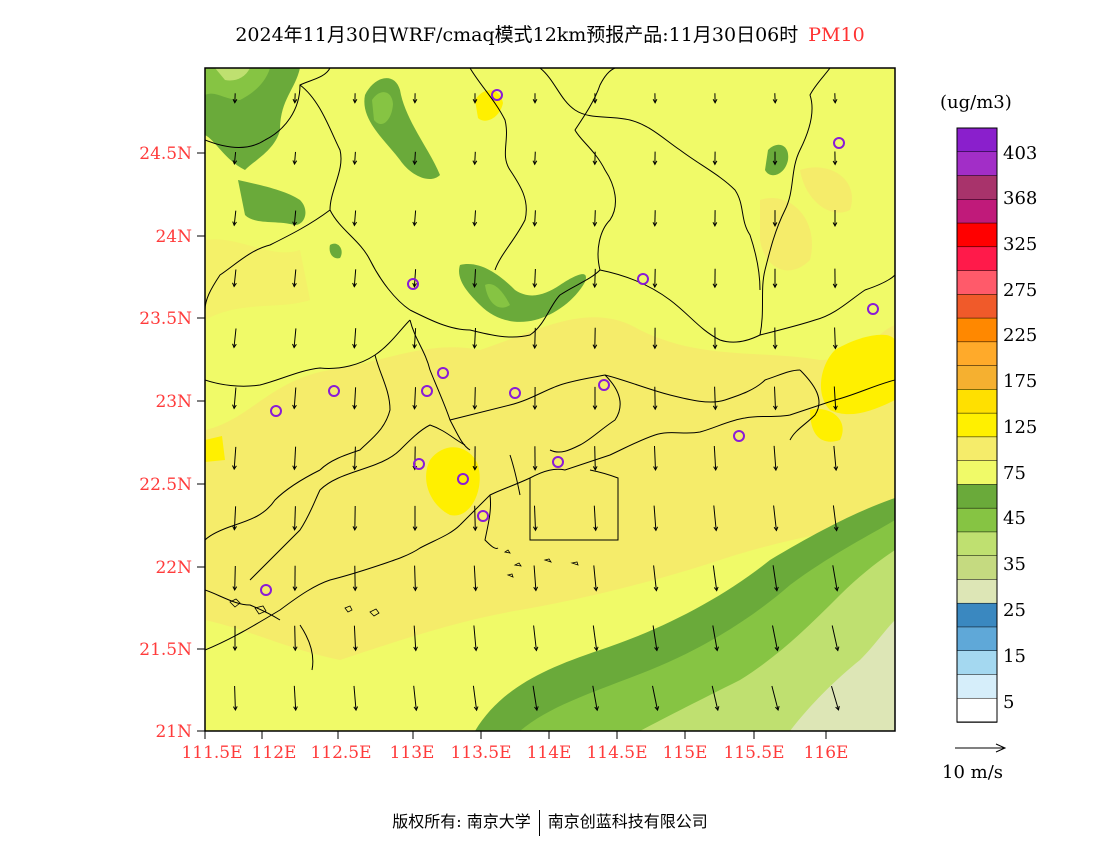 The height and width of the screenshot is (850, 1100). What do you see at coordinates (274, 753) in the screenshot?
I see `lon-label: 112E` at bounding box center [274, 753].